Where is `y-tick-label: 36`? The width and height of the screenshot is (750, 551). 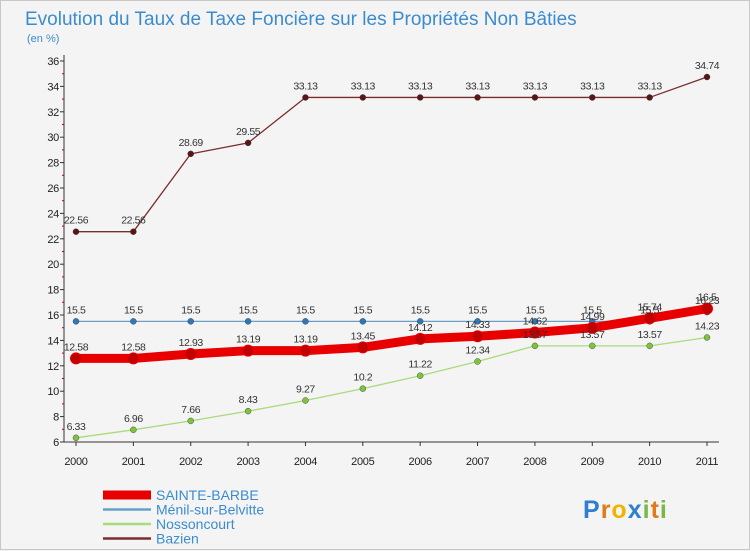
y-tick-label: 36 is located at coordinates (53, 62).